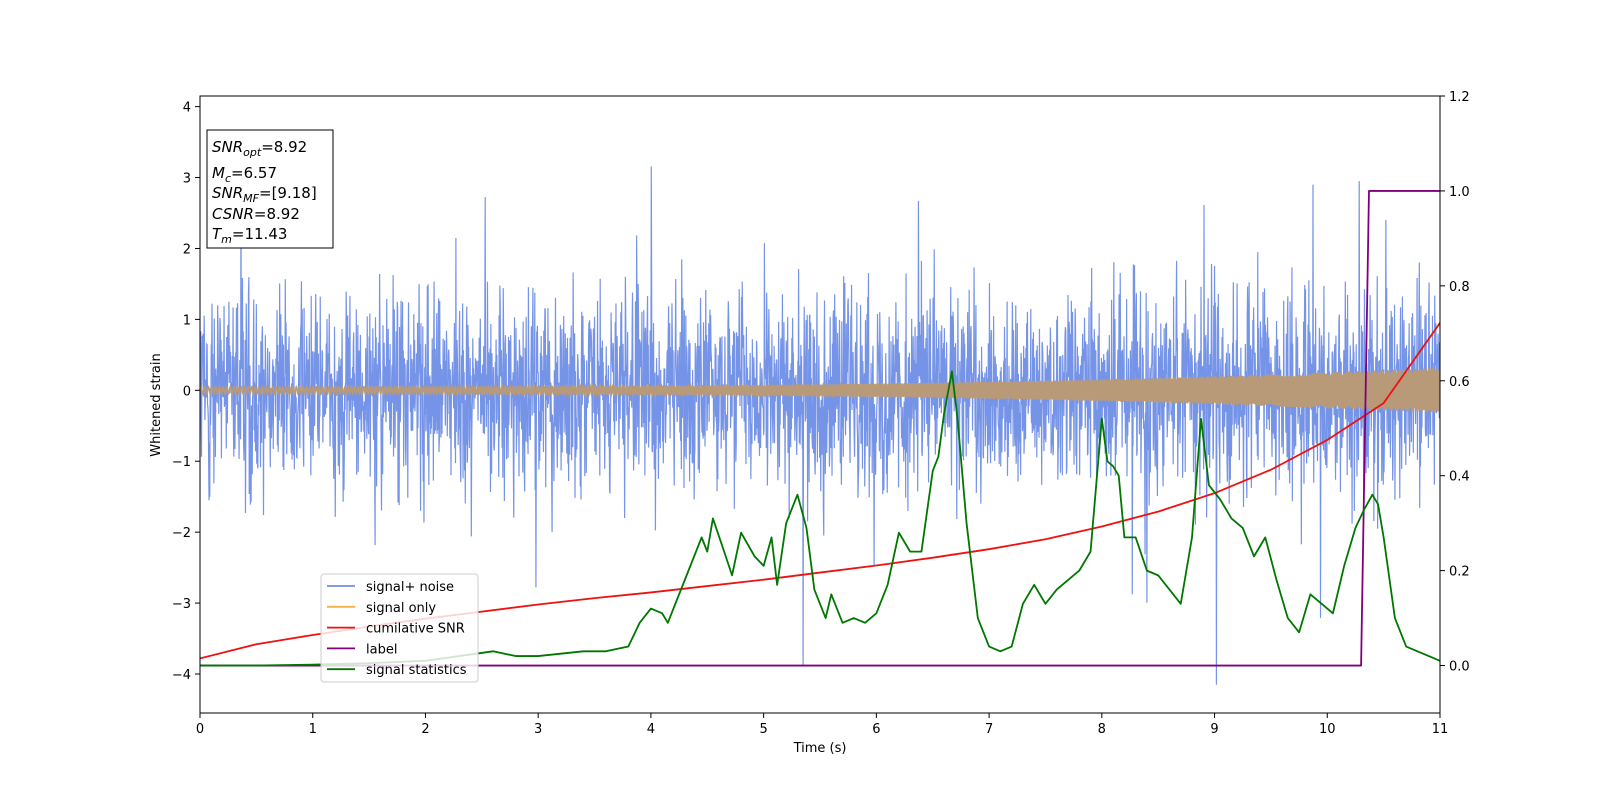 This screenshot has width=1600, height=800. Describe the element at coordinates (876, 729) in the screenshot. I see `x-tick-label: 6` at that location.